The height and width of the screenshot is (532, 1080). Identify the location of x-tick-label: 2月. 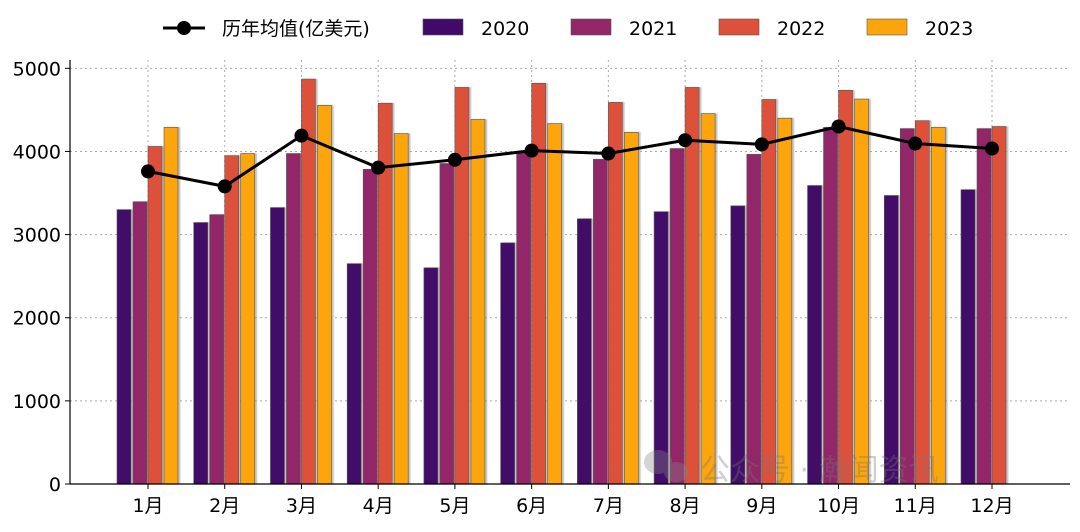
(224, 506).